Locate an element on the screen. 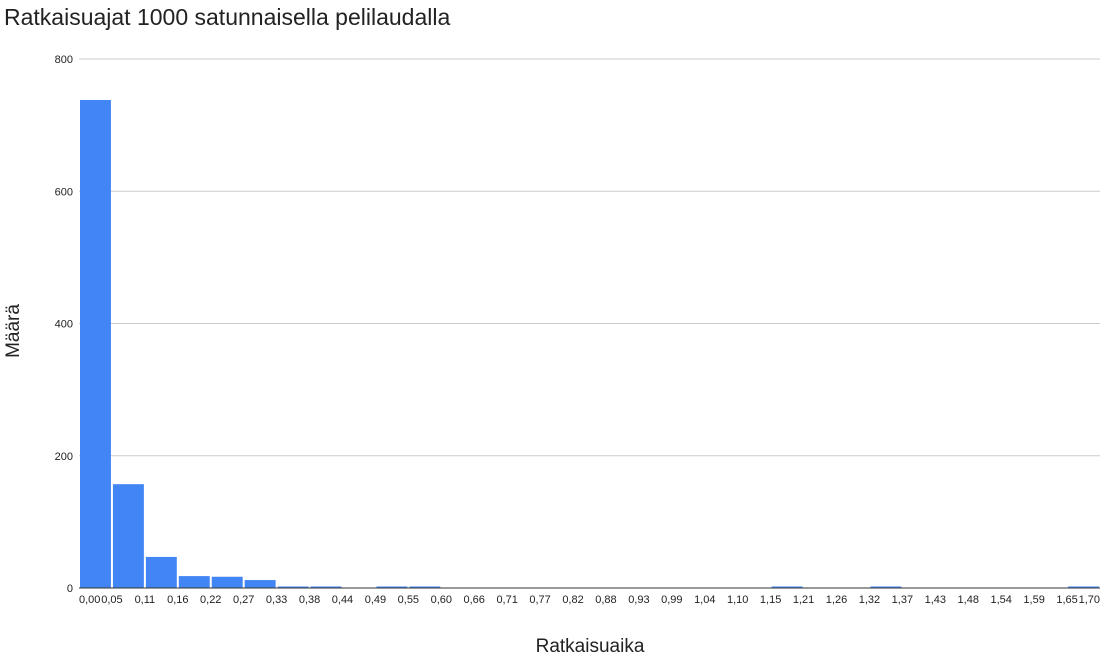 The width and height of the screenshot is (1117, 657). x-tick-label: 0,77 is located at coordinates (539, 600).